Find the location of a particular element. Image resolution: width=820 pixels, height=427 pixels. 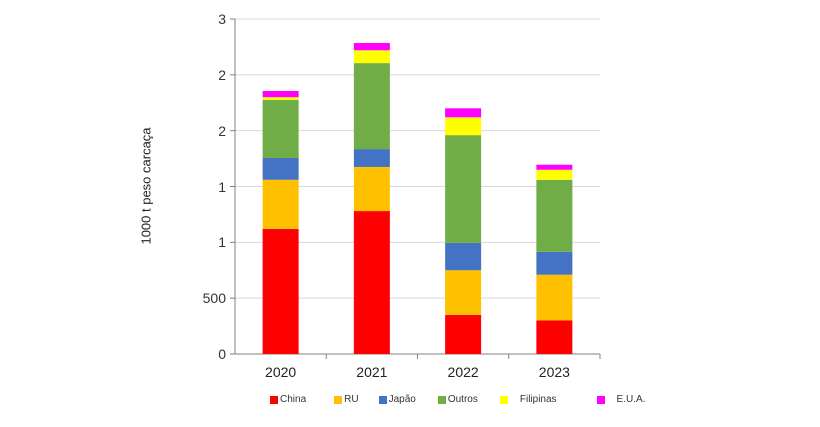

x-tick-label: 2020 is located at coordinates (281, 372).